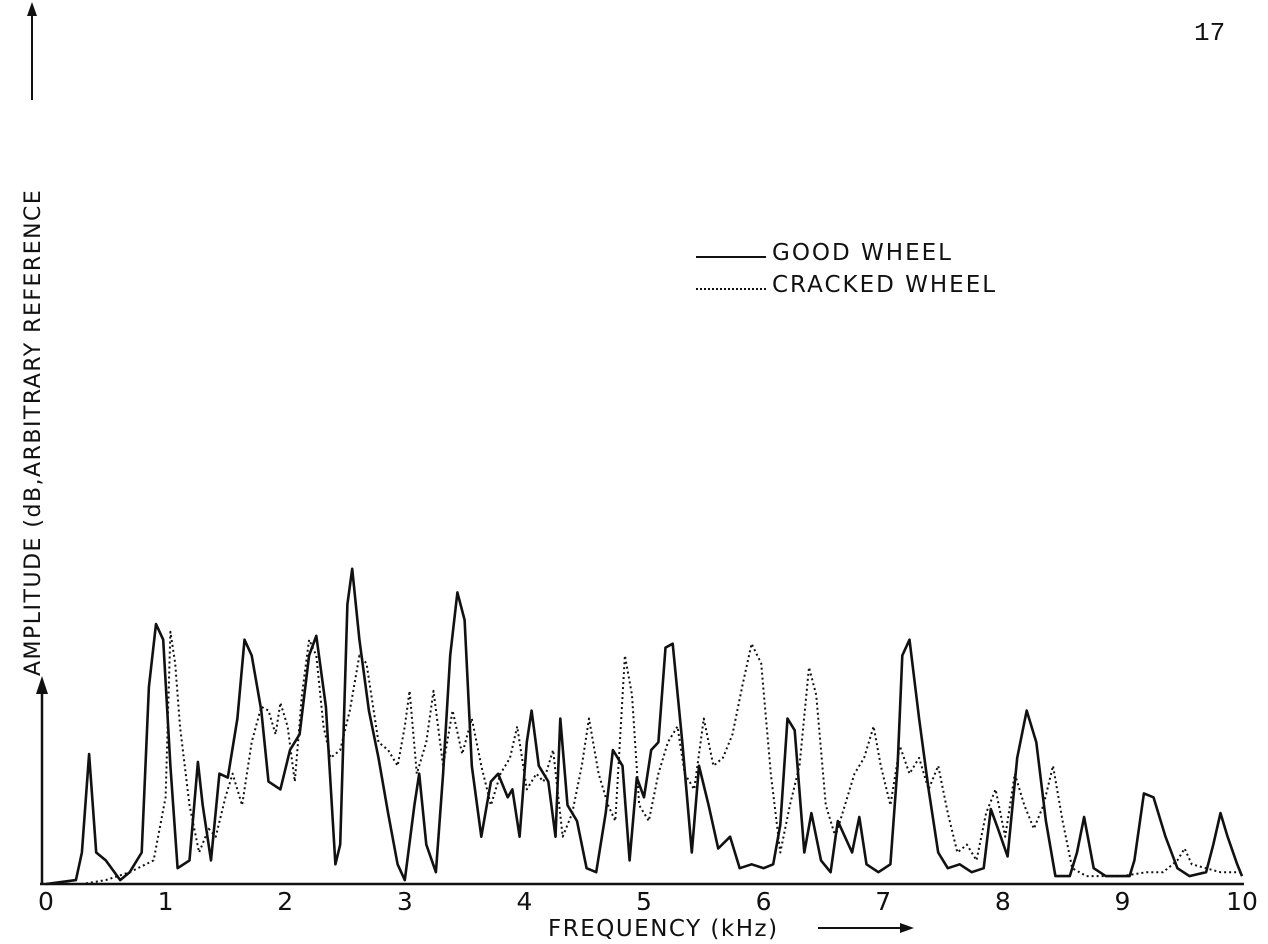  What do you see at coordinates (1242, 901) in the screenshot?
I see `x-tick-label: 10` at bounding box center [1242, 901].